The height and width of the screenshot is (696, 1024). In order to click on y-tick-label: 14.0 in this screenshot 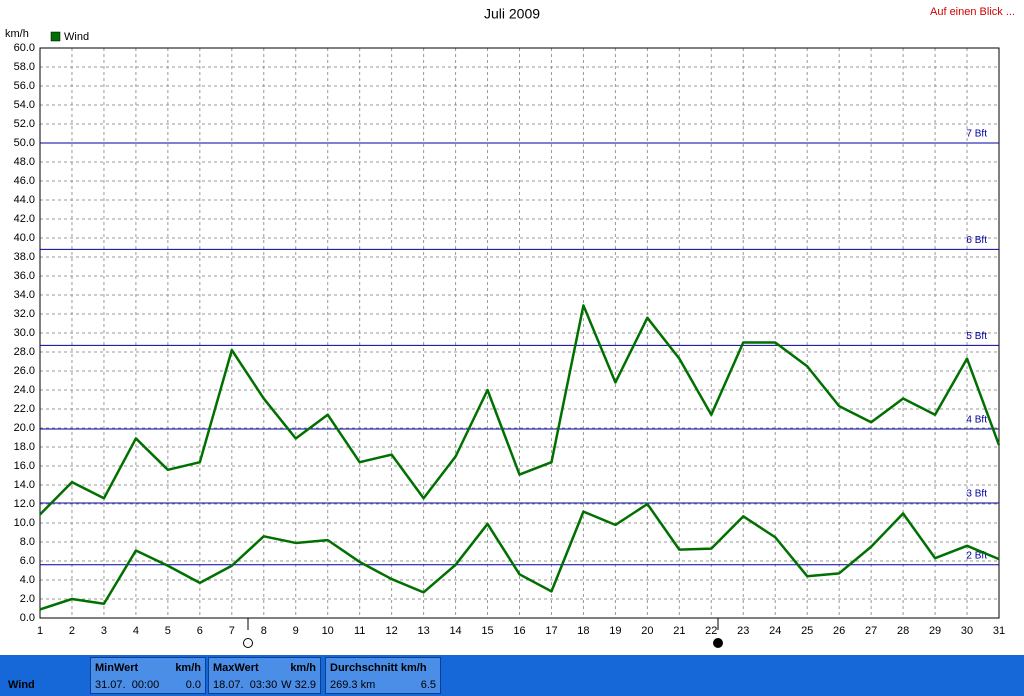, I will do `click(24, 485)`.